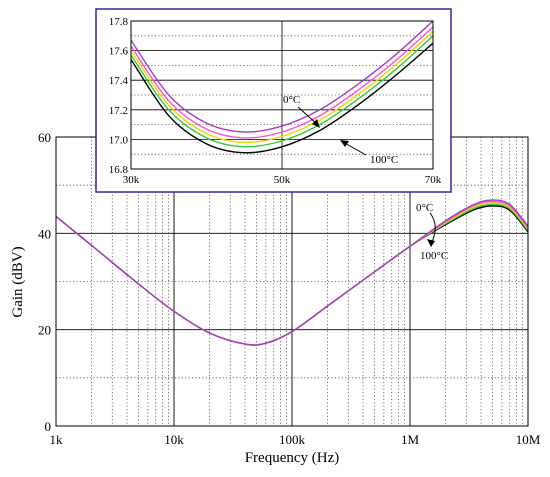 The image size is (550, 477). What do you see at coordinates (282, 98) in the screenshot?
I see `inset-series-line-100C` at bounding box center [282, 98].